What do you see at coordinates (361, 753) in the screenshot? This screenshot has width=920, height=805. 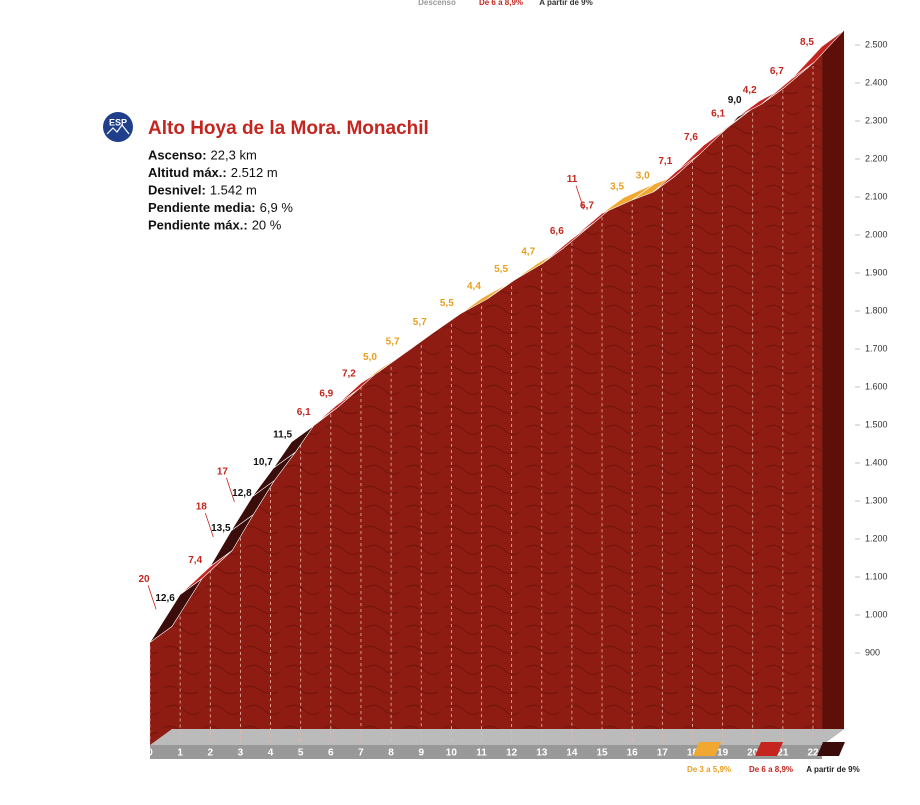 I see `x-tick-label: 7` at bounding box center [361, 753].